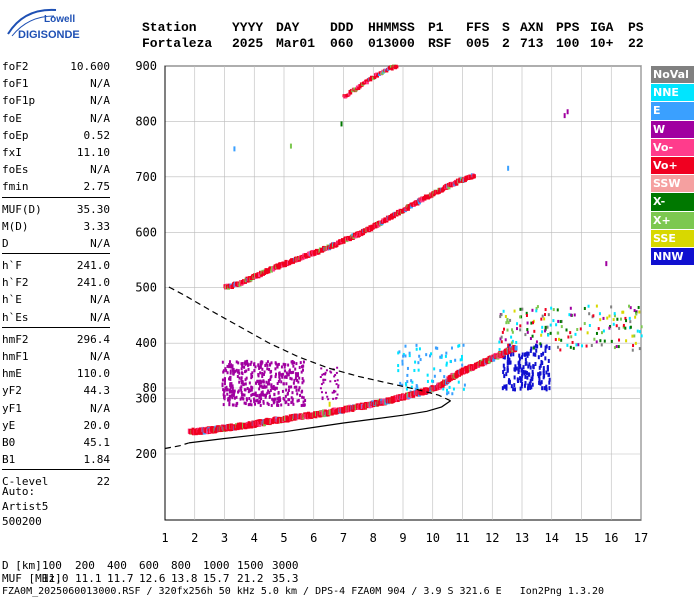 This screenshot has width=700, height=600. Describe the element at coordinates (97, 391) in the screenshot. I see `param-value: 44.3` at that location.